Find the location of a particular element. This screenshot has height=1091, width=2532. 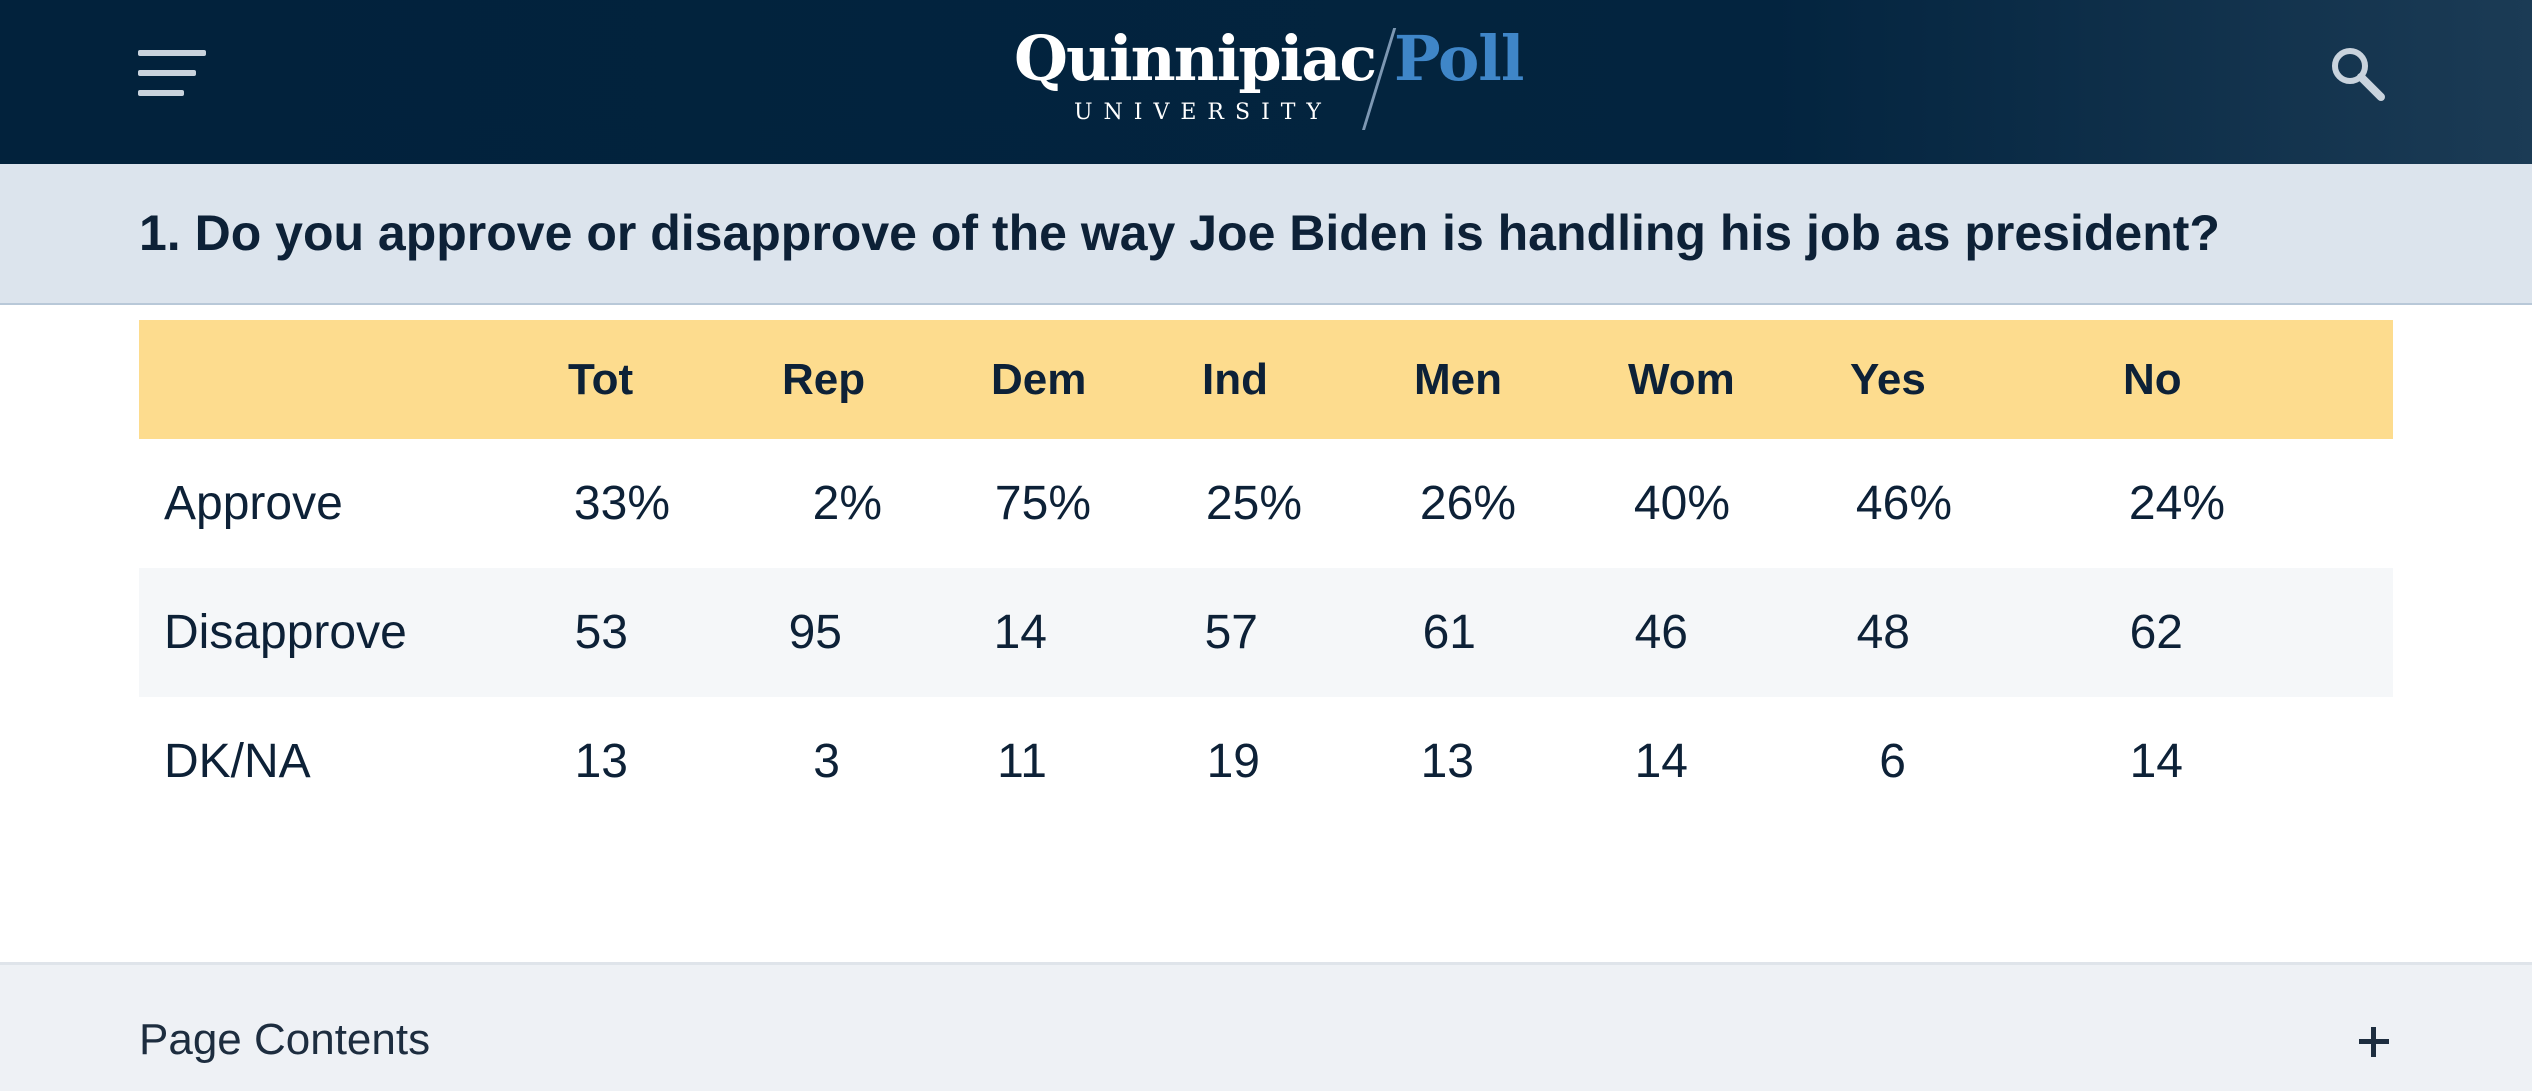

cell-value: 53 is located at coordinates (601, 632).